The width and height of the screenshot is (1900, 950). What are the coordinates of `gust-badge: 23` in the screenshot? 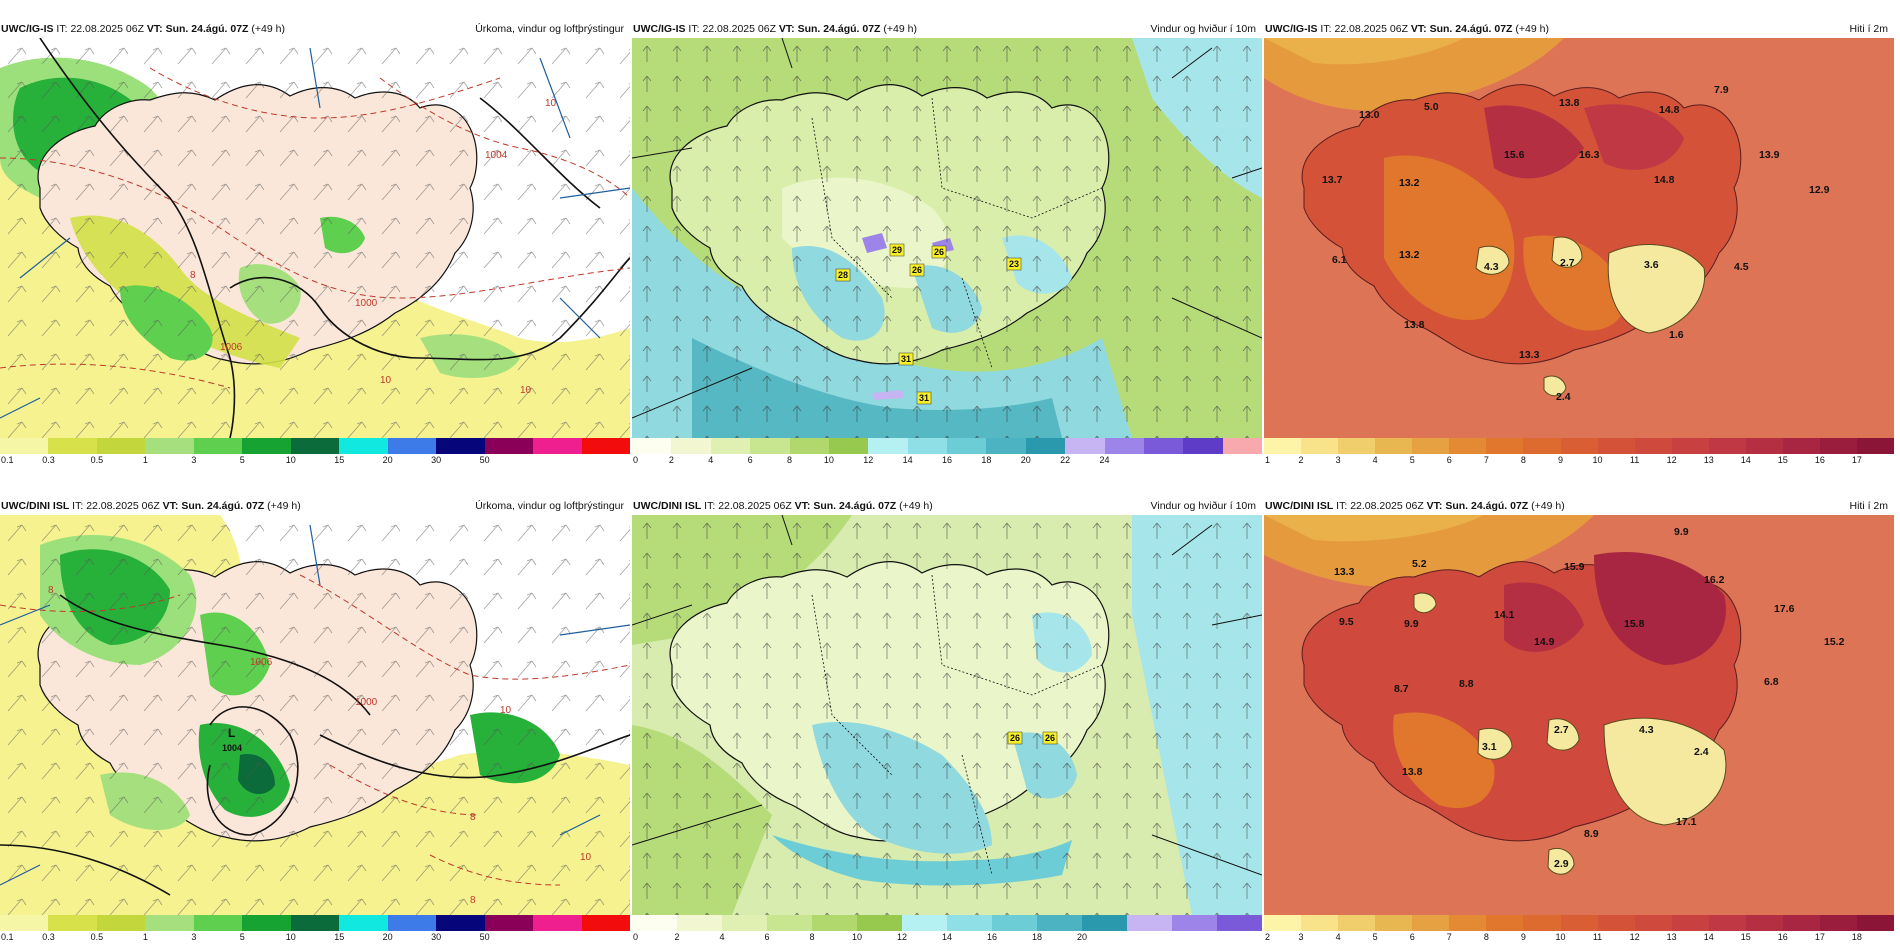 It's located at (1014, 264).